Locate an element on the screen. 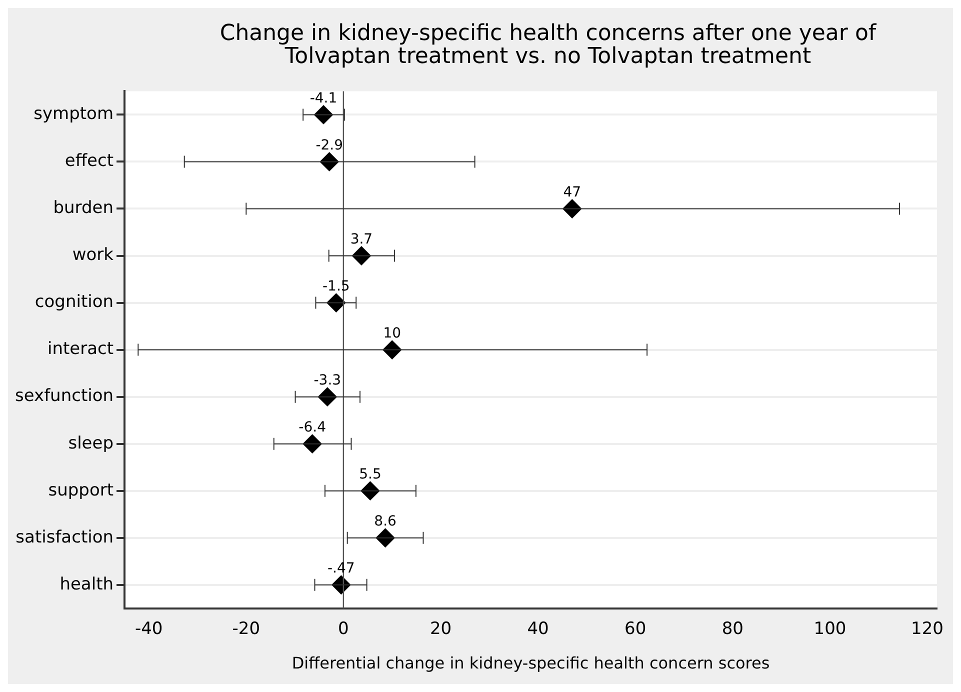  x-axis-title: Differential change in kidney-specific health concern scores is located at coordinates (531, 663).